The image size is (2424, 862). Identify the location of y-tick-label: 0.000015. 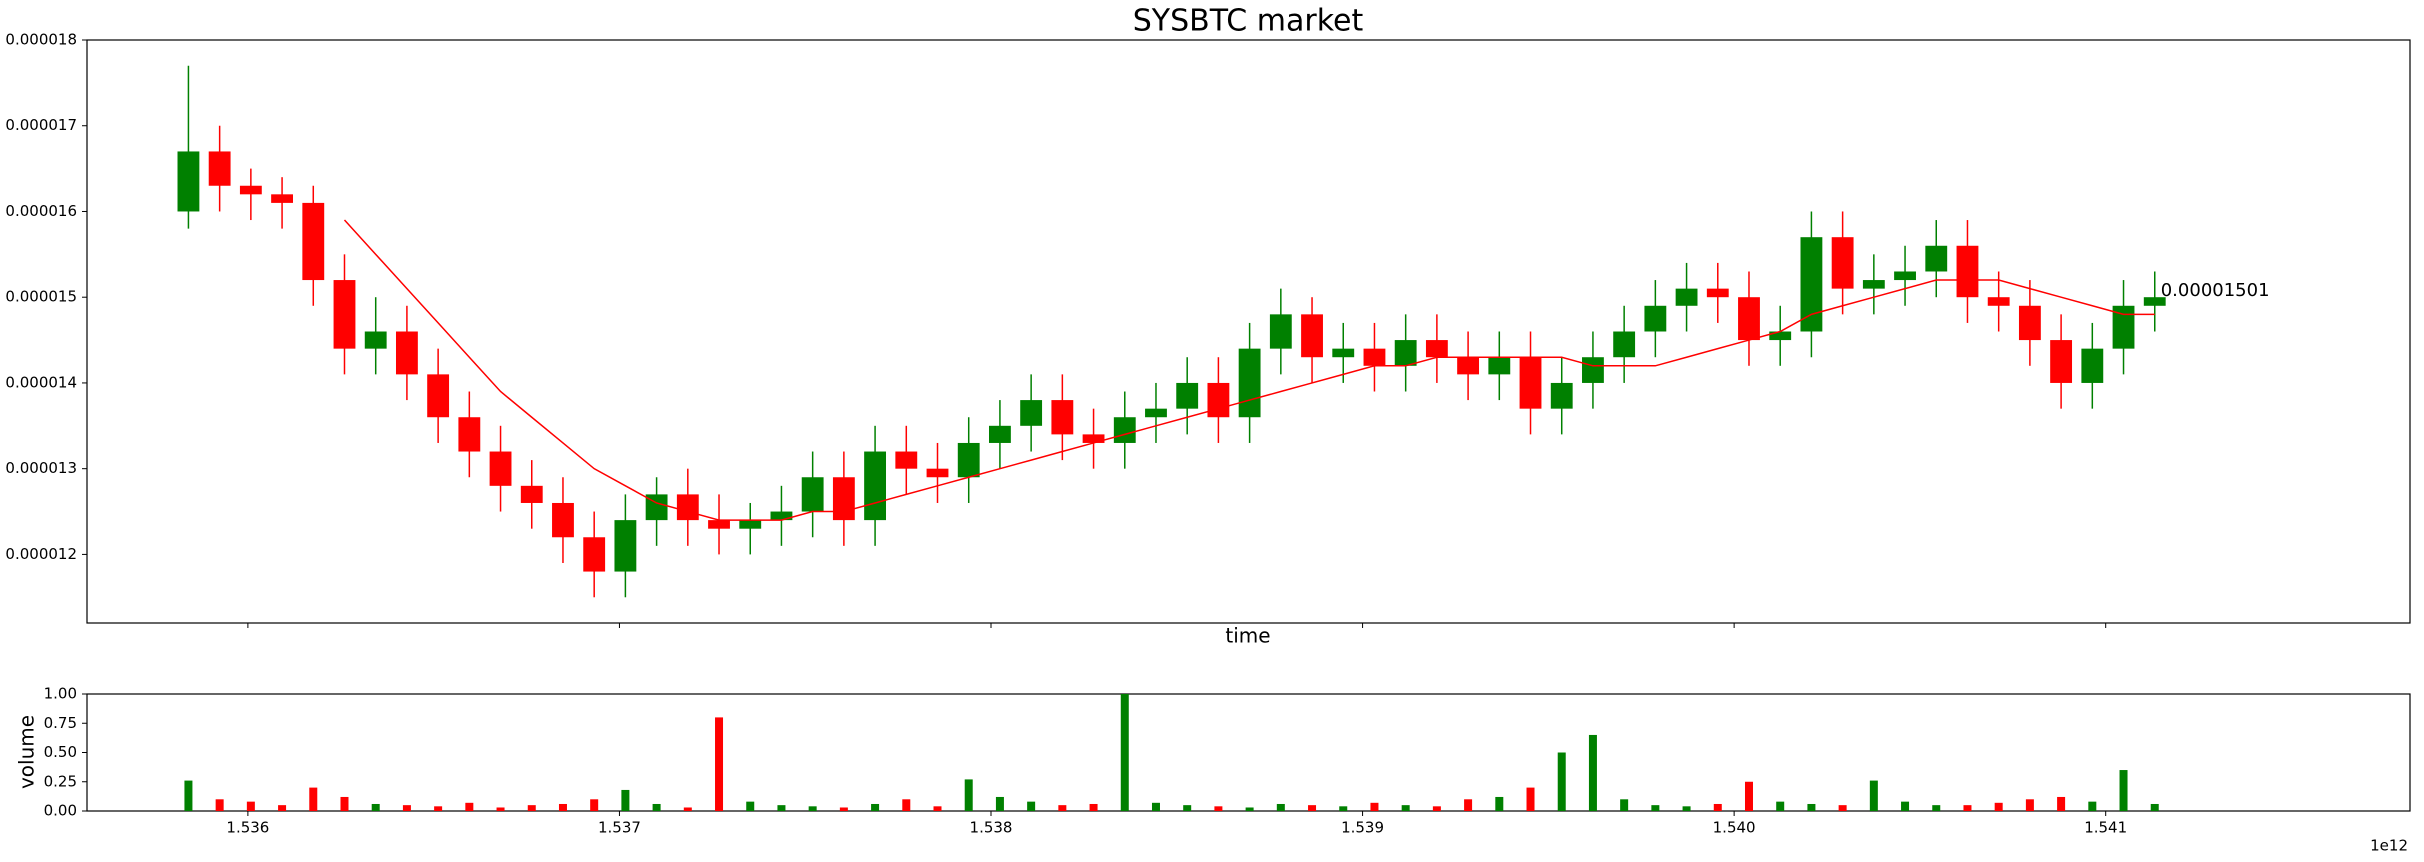
(41, 297).